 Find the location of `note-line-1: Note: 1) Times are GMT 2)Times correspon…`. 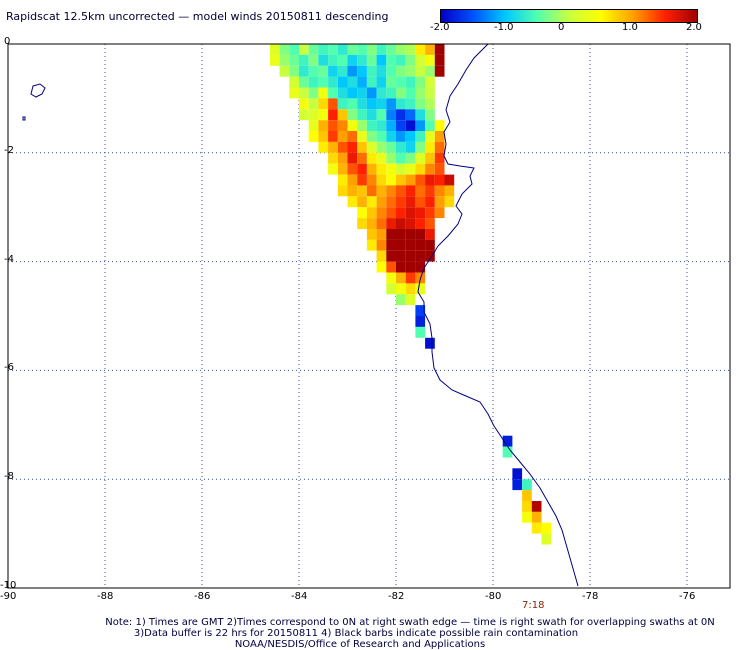

note-line-1: Note: 1) Times are GMT 2)Times correspon… is located at coordinates (410, 622).